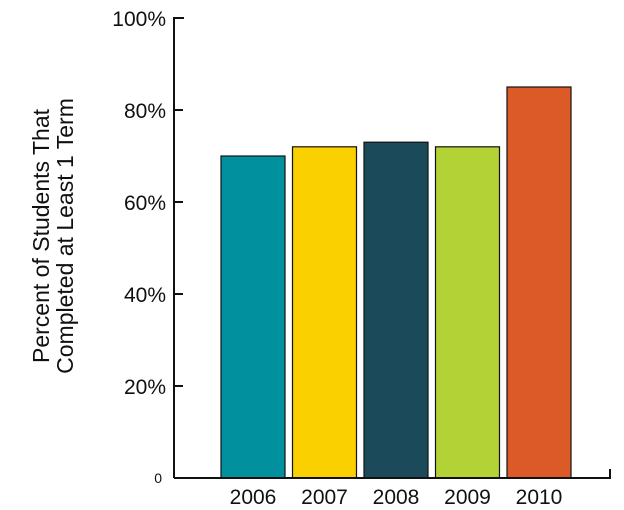 This screenshot has width=624, height=510. I want to click on y-axis-ticks: 0 20% 40% 60% 80% 100%, so click(147, 247).